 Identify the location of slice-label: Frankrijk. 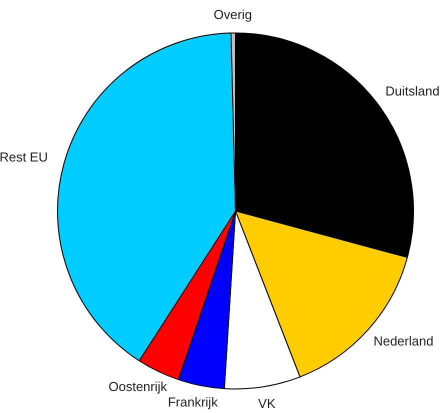
(193, 402).